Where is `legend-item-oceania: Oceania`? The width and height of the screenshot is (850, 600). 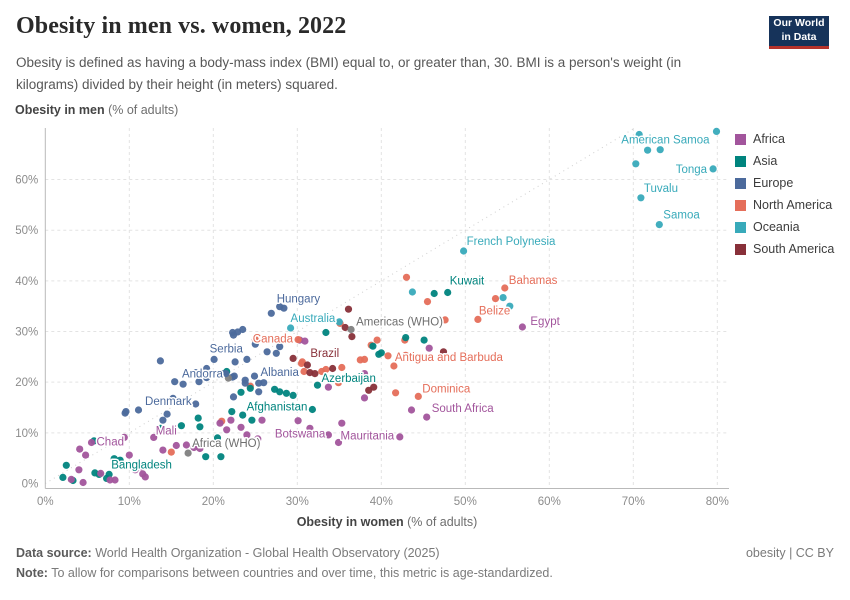 legend-item-oceania: Oceania is located at coordinates (784, 227).